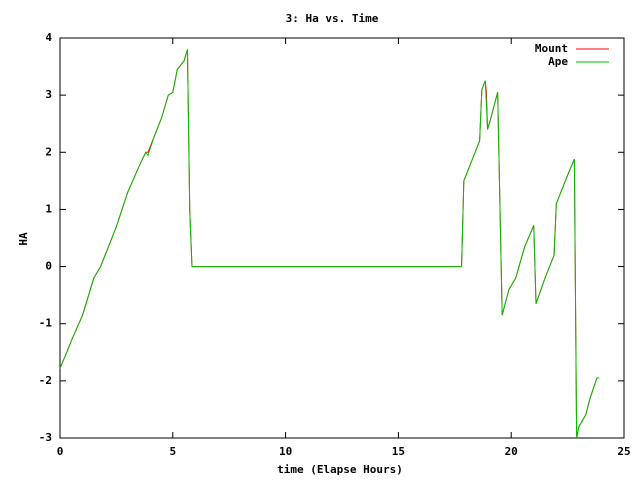 Image resolution: width=640 pixels, height=484 pixels. I want to click on chart-title: 3: Ha vs. Time, so click(332, 18).